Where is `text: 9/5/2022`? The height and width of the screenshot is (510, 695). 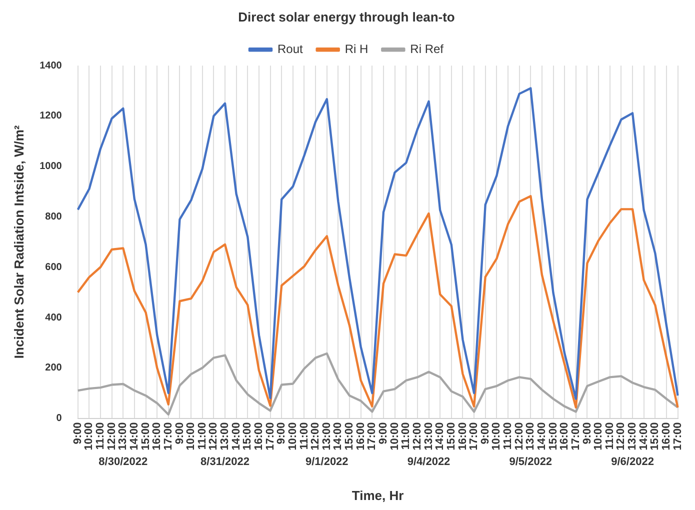
text: 9/5/2022 is located at coordinates (530, 462).